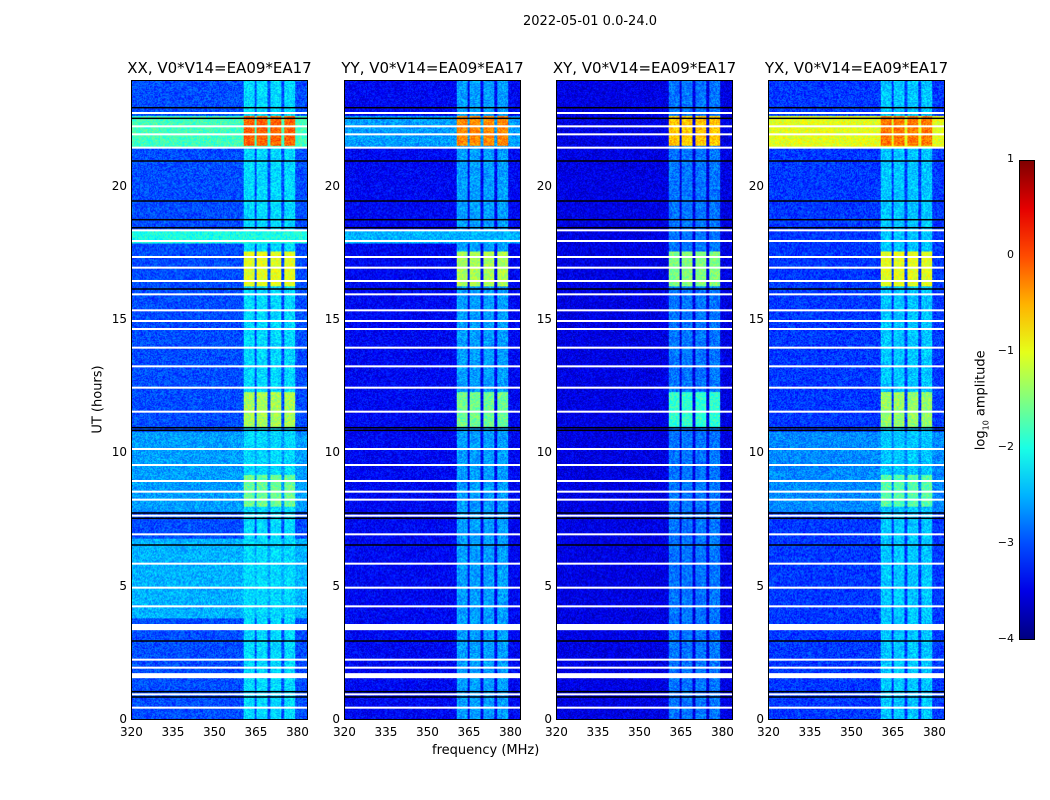 The width and height of the screenshot is (1050, 800). Describe the element at coordinates (432, 68) in the screenshot. I see `panel-title: YY, V0*V14=EA09*EA17` at that location.